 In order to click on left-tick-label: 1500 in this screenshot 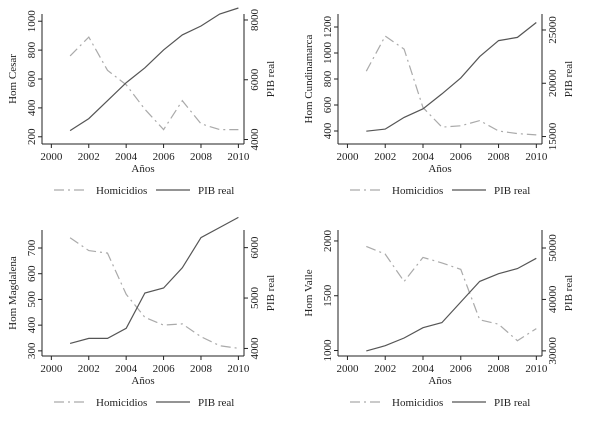, I will do `click(328, 295)`.